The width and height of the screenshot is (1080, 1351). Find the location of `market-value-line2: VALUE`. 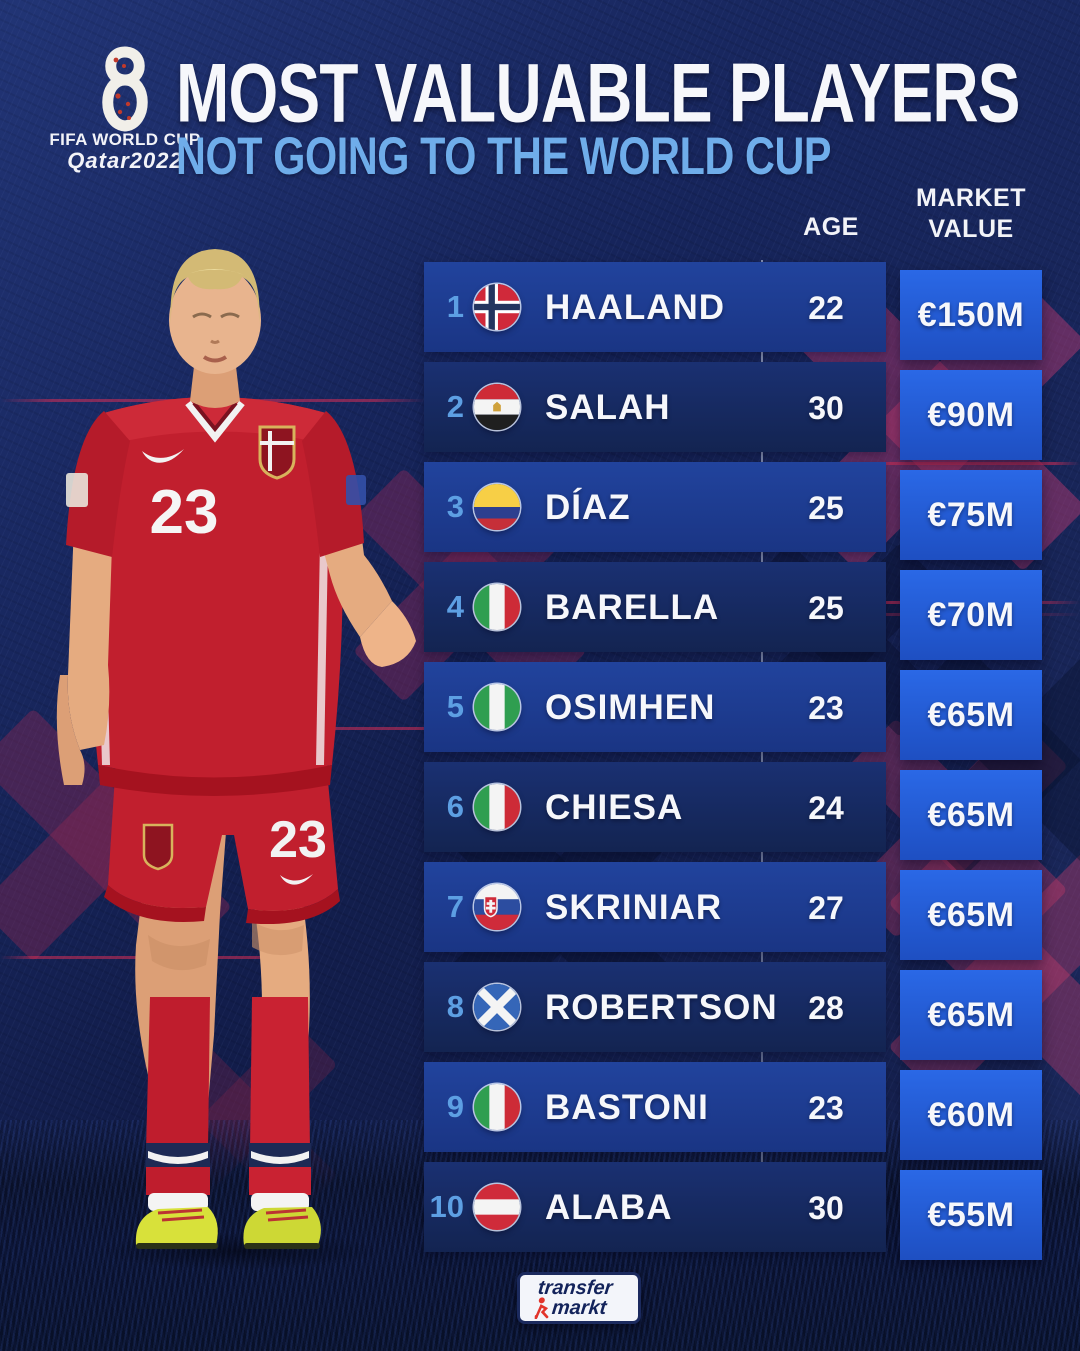

market-value-line2: VALUE is located at coordinates (971, 228).